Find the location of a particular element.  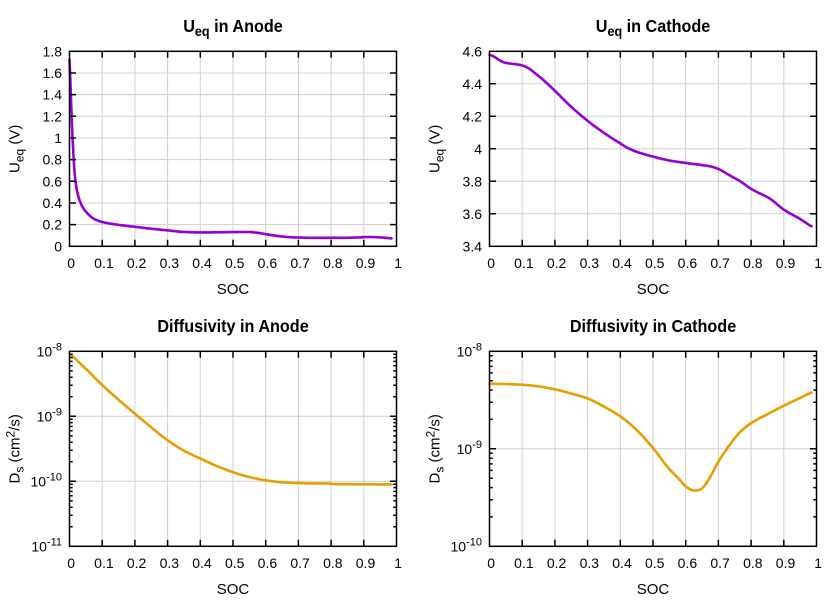

svg-text: 10⁻¹¹ is located at coordinates (46, 545).